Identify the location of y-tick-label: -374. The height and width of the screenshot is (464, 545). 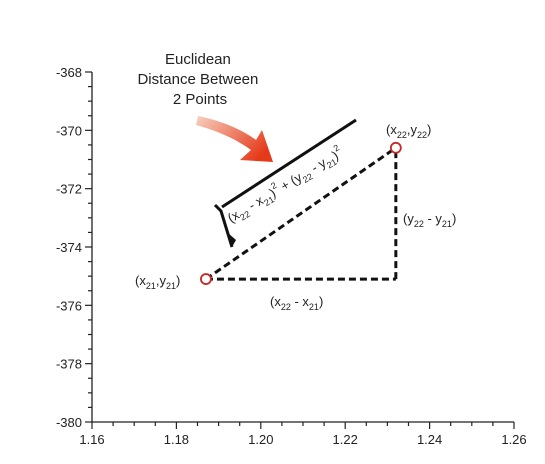
(69, 247).